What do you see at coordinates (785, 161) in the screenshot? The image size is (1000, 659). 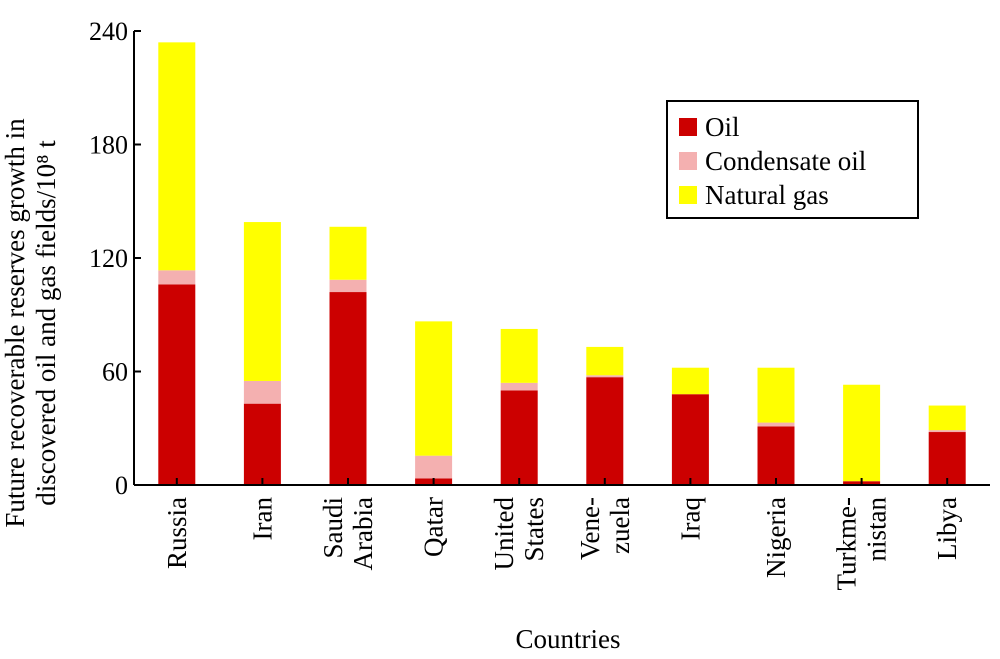 I see `legend-label-1: Condensate oil` at bounding box center [785, 161].